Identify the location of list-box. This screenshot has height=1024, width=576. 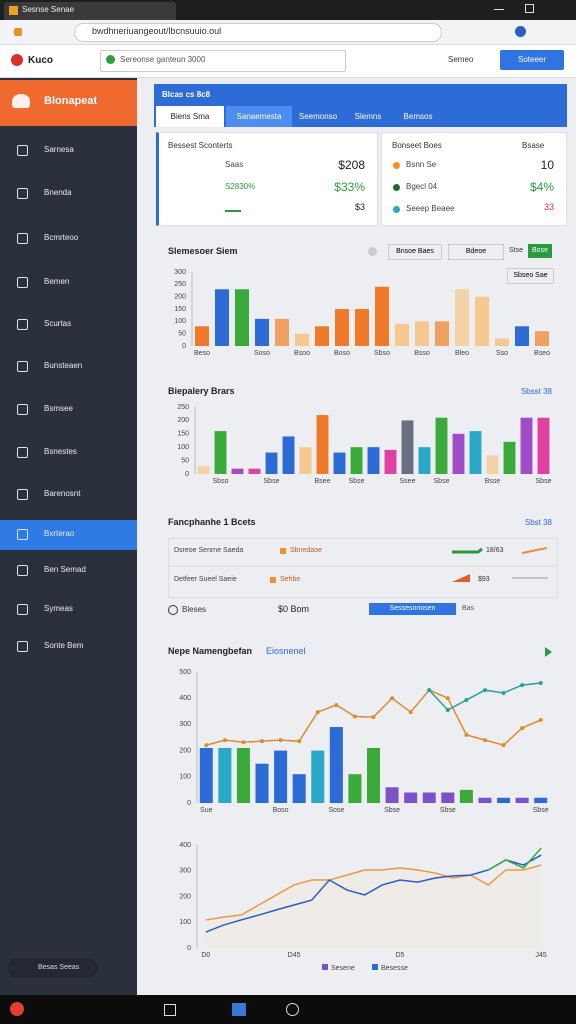
(363, 568).